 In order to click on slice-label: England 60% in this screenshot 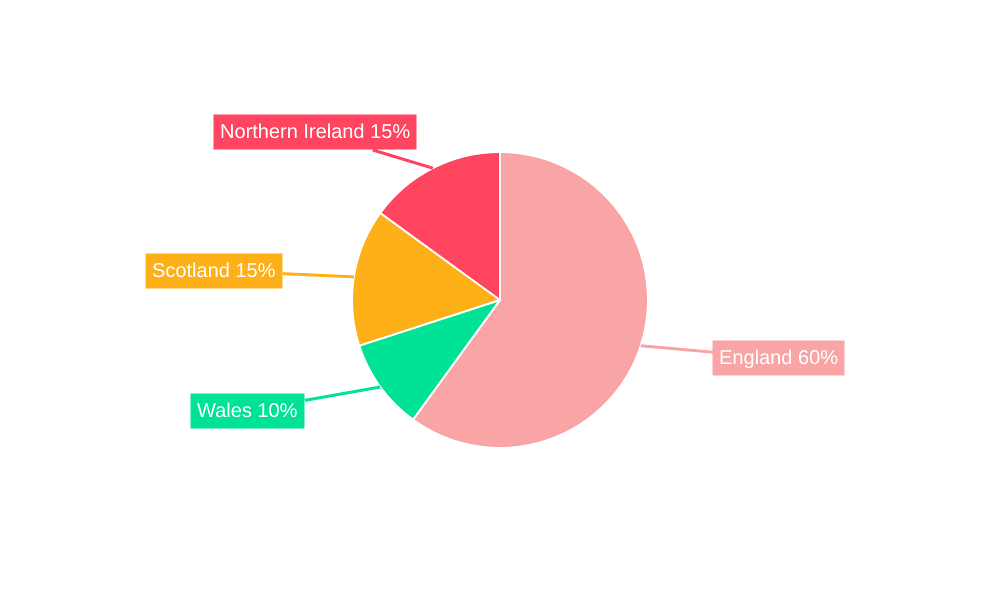, I will do `click(778, 358)`.